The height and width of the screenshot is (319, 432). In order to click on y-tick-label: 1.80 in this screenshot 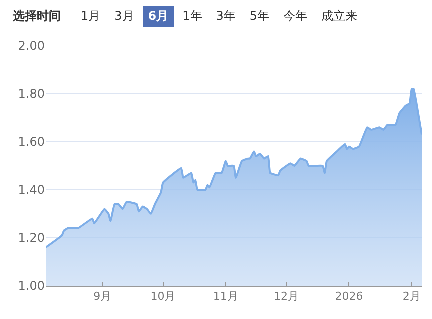, I will do `click(31, 94)`.